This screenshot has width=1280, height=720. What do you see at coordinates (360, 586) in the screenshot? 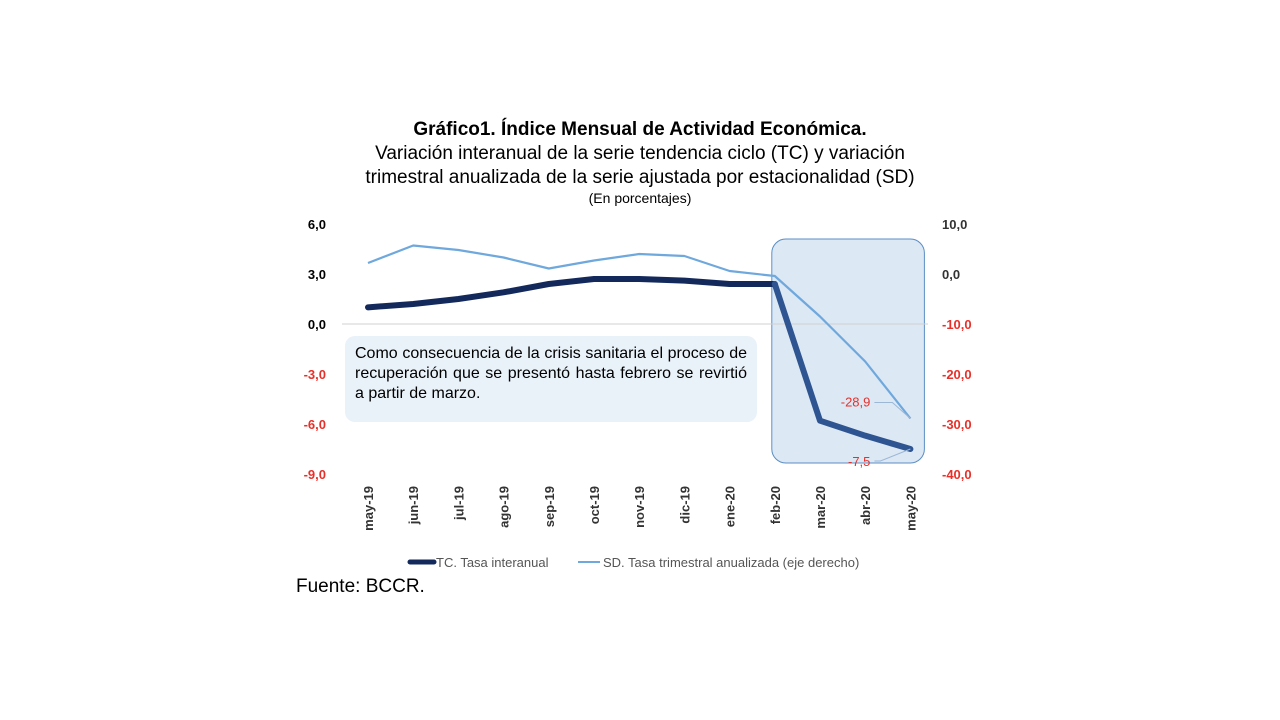
I see `source-note: Fuente: BCCR.` at bounding box center [360, 586].